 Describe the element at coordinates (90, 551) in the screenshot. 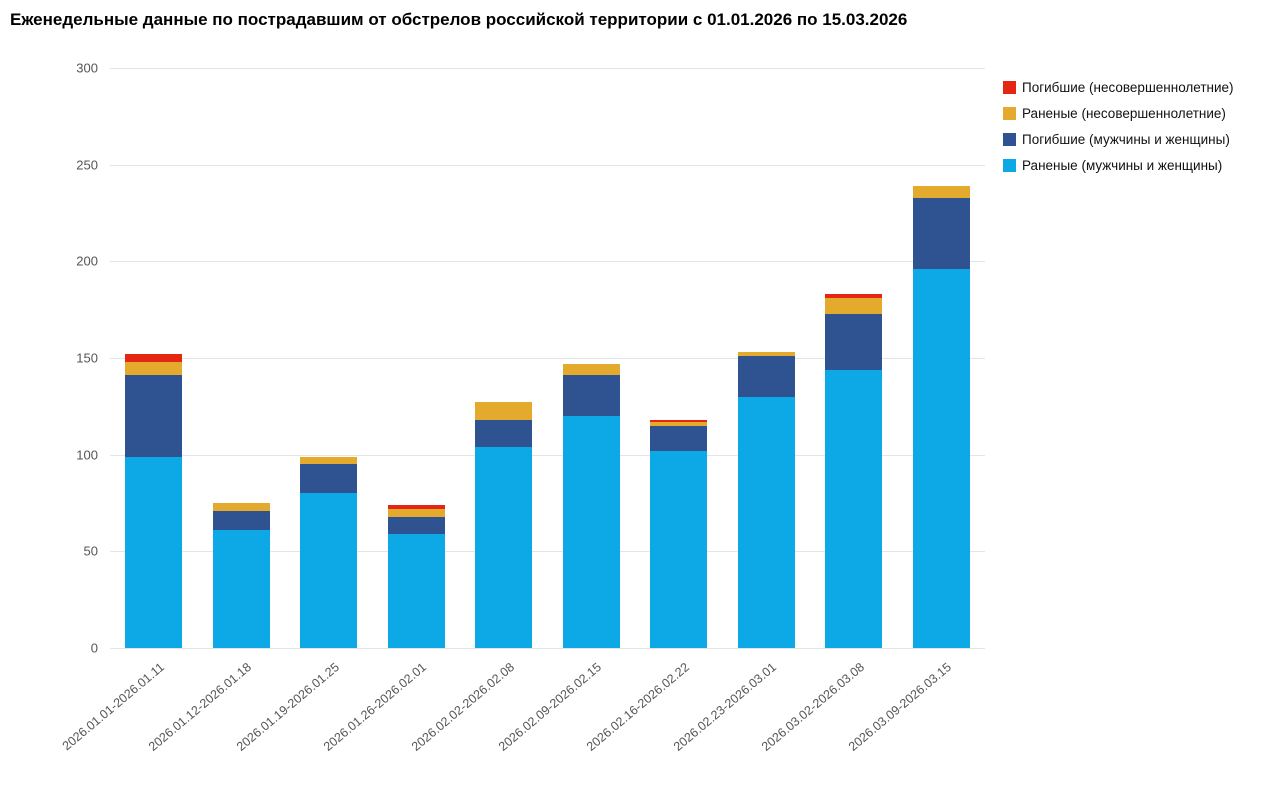

I see `y-tick-label: 50` at that location.